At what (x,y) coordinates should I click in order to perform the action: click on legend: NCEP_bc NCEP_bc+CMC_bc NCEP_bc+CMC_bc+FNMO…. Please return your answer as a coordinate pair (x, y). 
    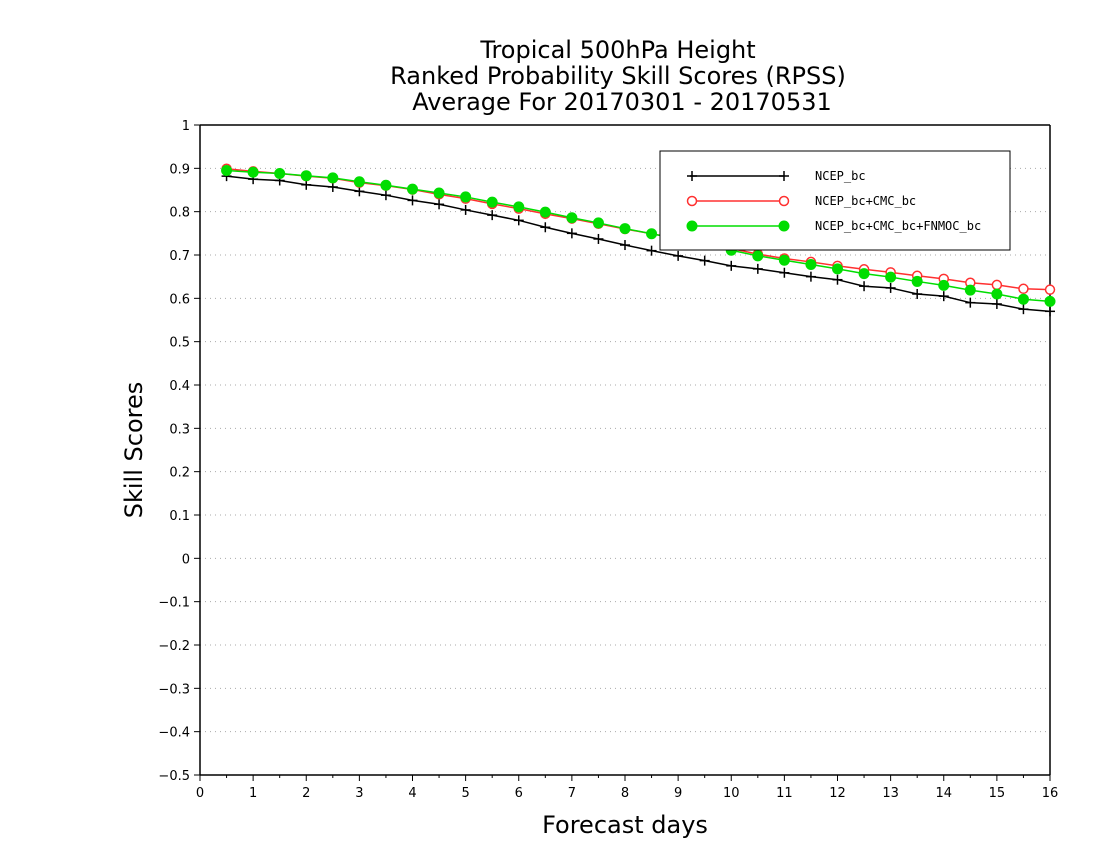
    Looking at the image, I should click on (835, 200).